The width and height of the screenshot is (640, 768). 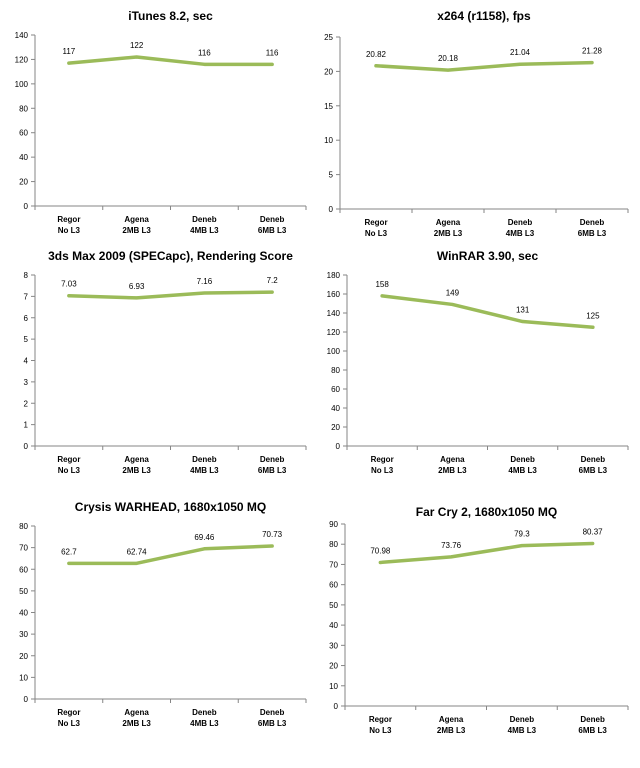 I want to click on y-tick-label: 60, so click(x=23, y=569).